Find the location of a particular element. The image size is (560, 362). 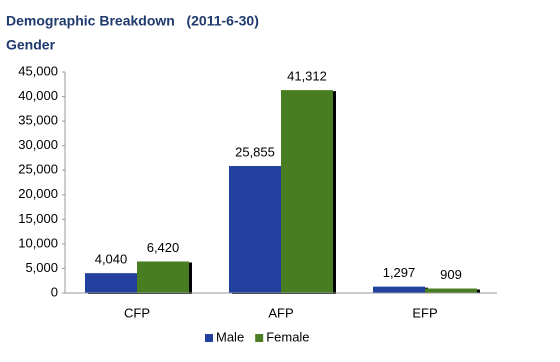

y-tick-label: 45,000 is located at coordinates (38, 70).